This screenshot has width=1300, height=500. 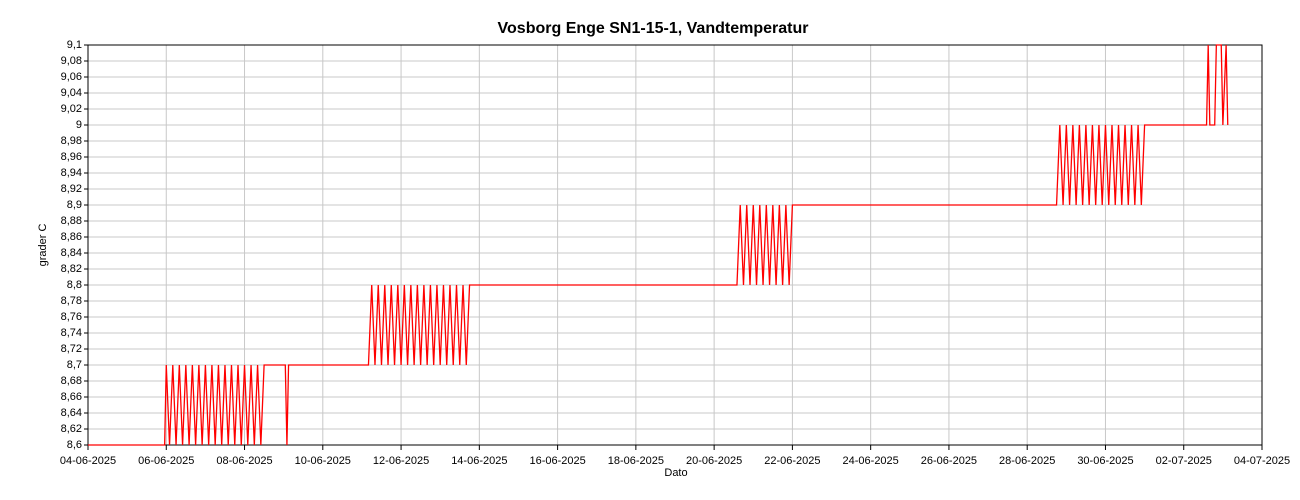 I want to click on x-axis-label: Dato, so click(x=675, y=473).